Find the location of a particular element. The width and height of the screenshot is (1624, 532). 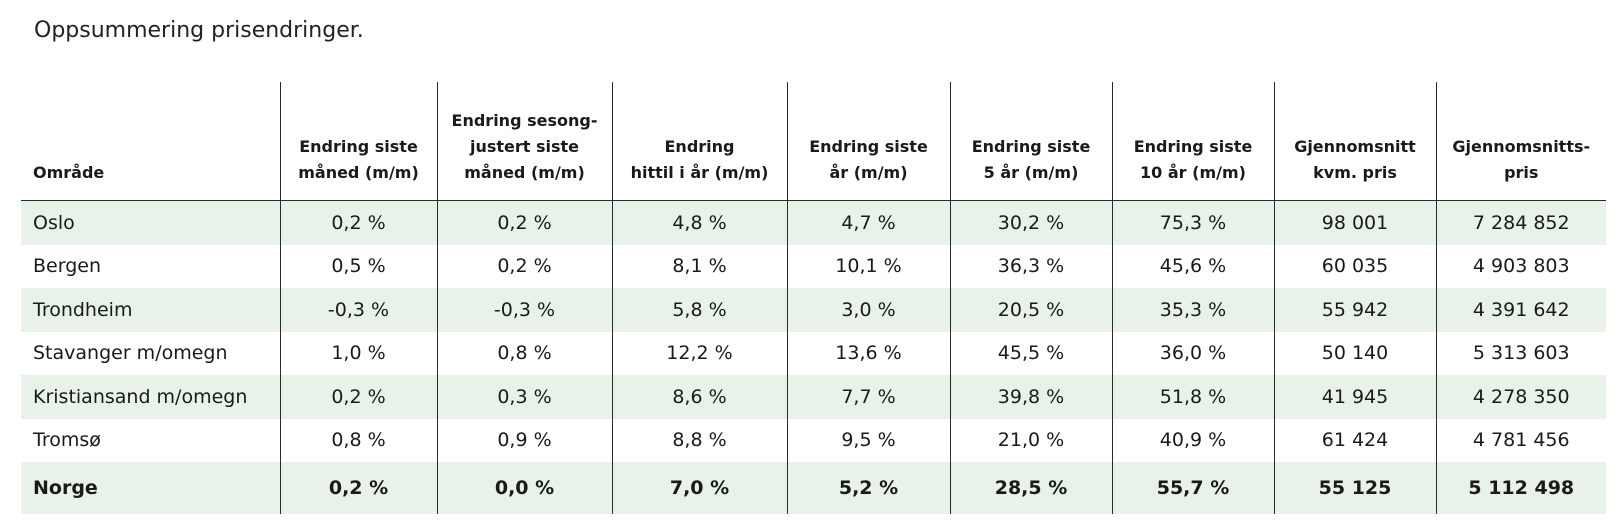

cell-area: Oslo is located at coordinates (150, 222).